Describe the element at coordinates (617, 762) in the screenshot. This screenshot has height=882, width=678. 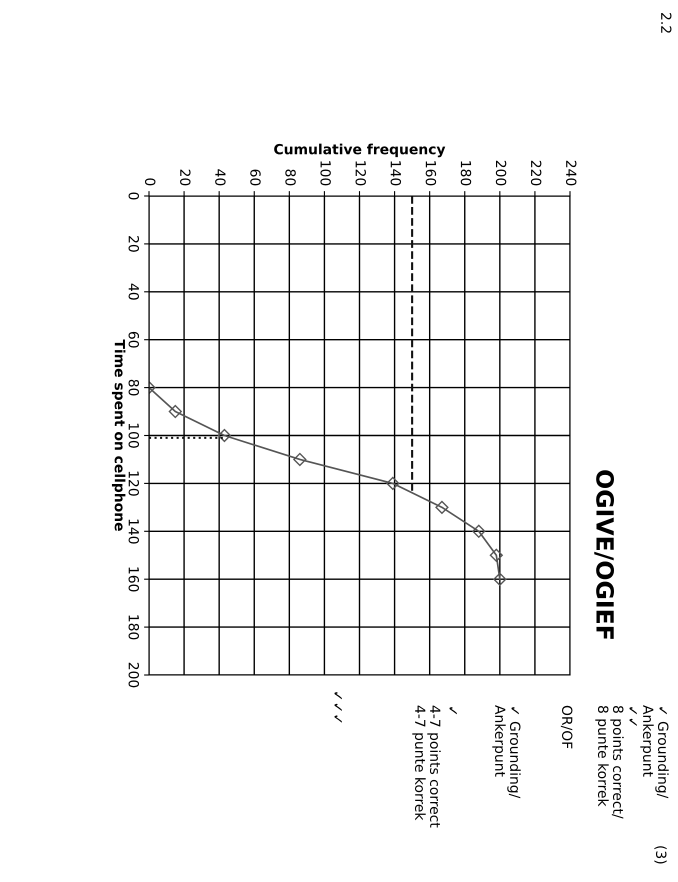
I see `text: 8 points correct/` at that location.